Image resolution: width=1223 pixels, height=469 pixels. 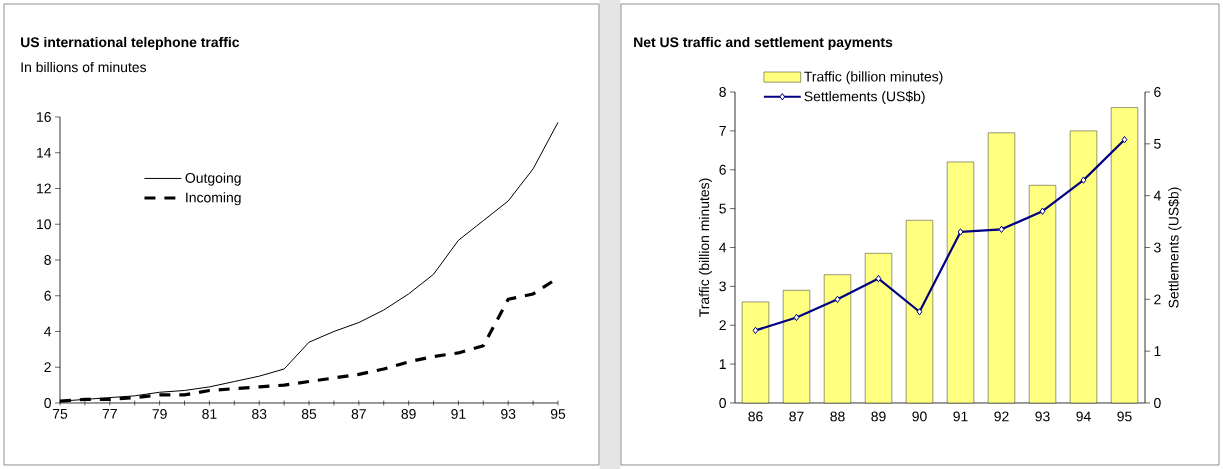 What do you see at coordinates (705, 247) in the screenshot?
I see `y-axis-title: Traffic (billion minutes)` at bounding box center [705, 247].